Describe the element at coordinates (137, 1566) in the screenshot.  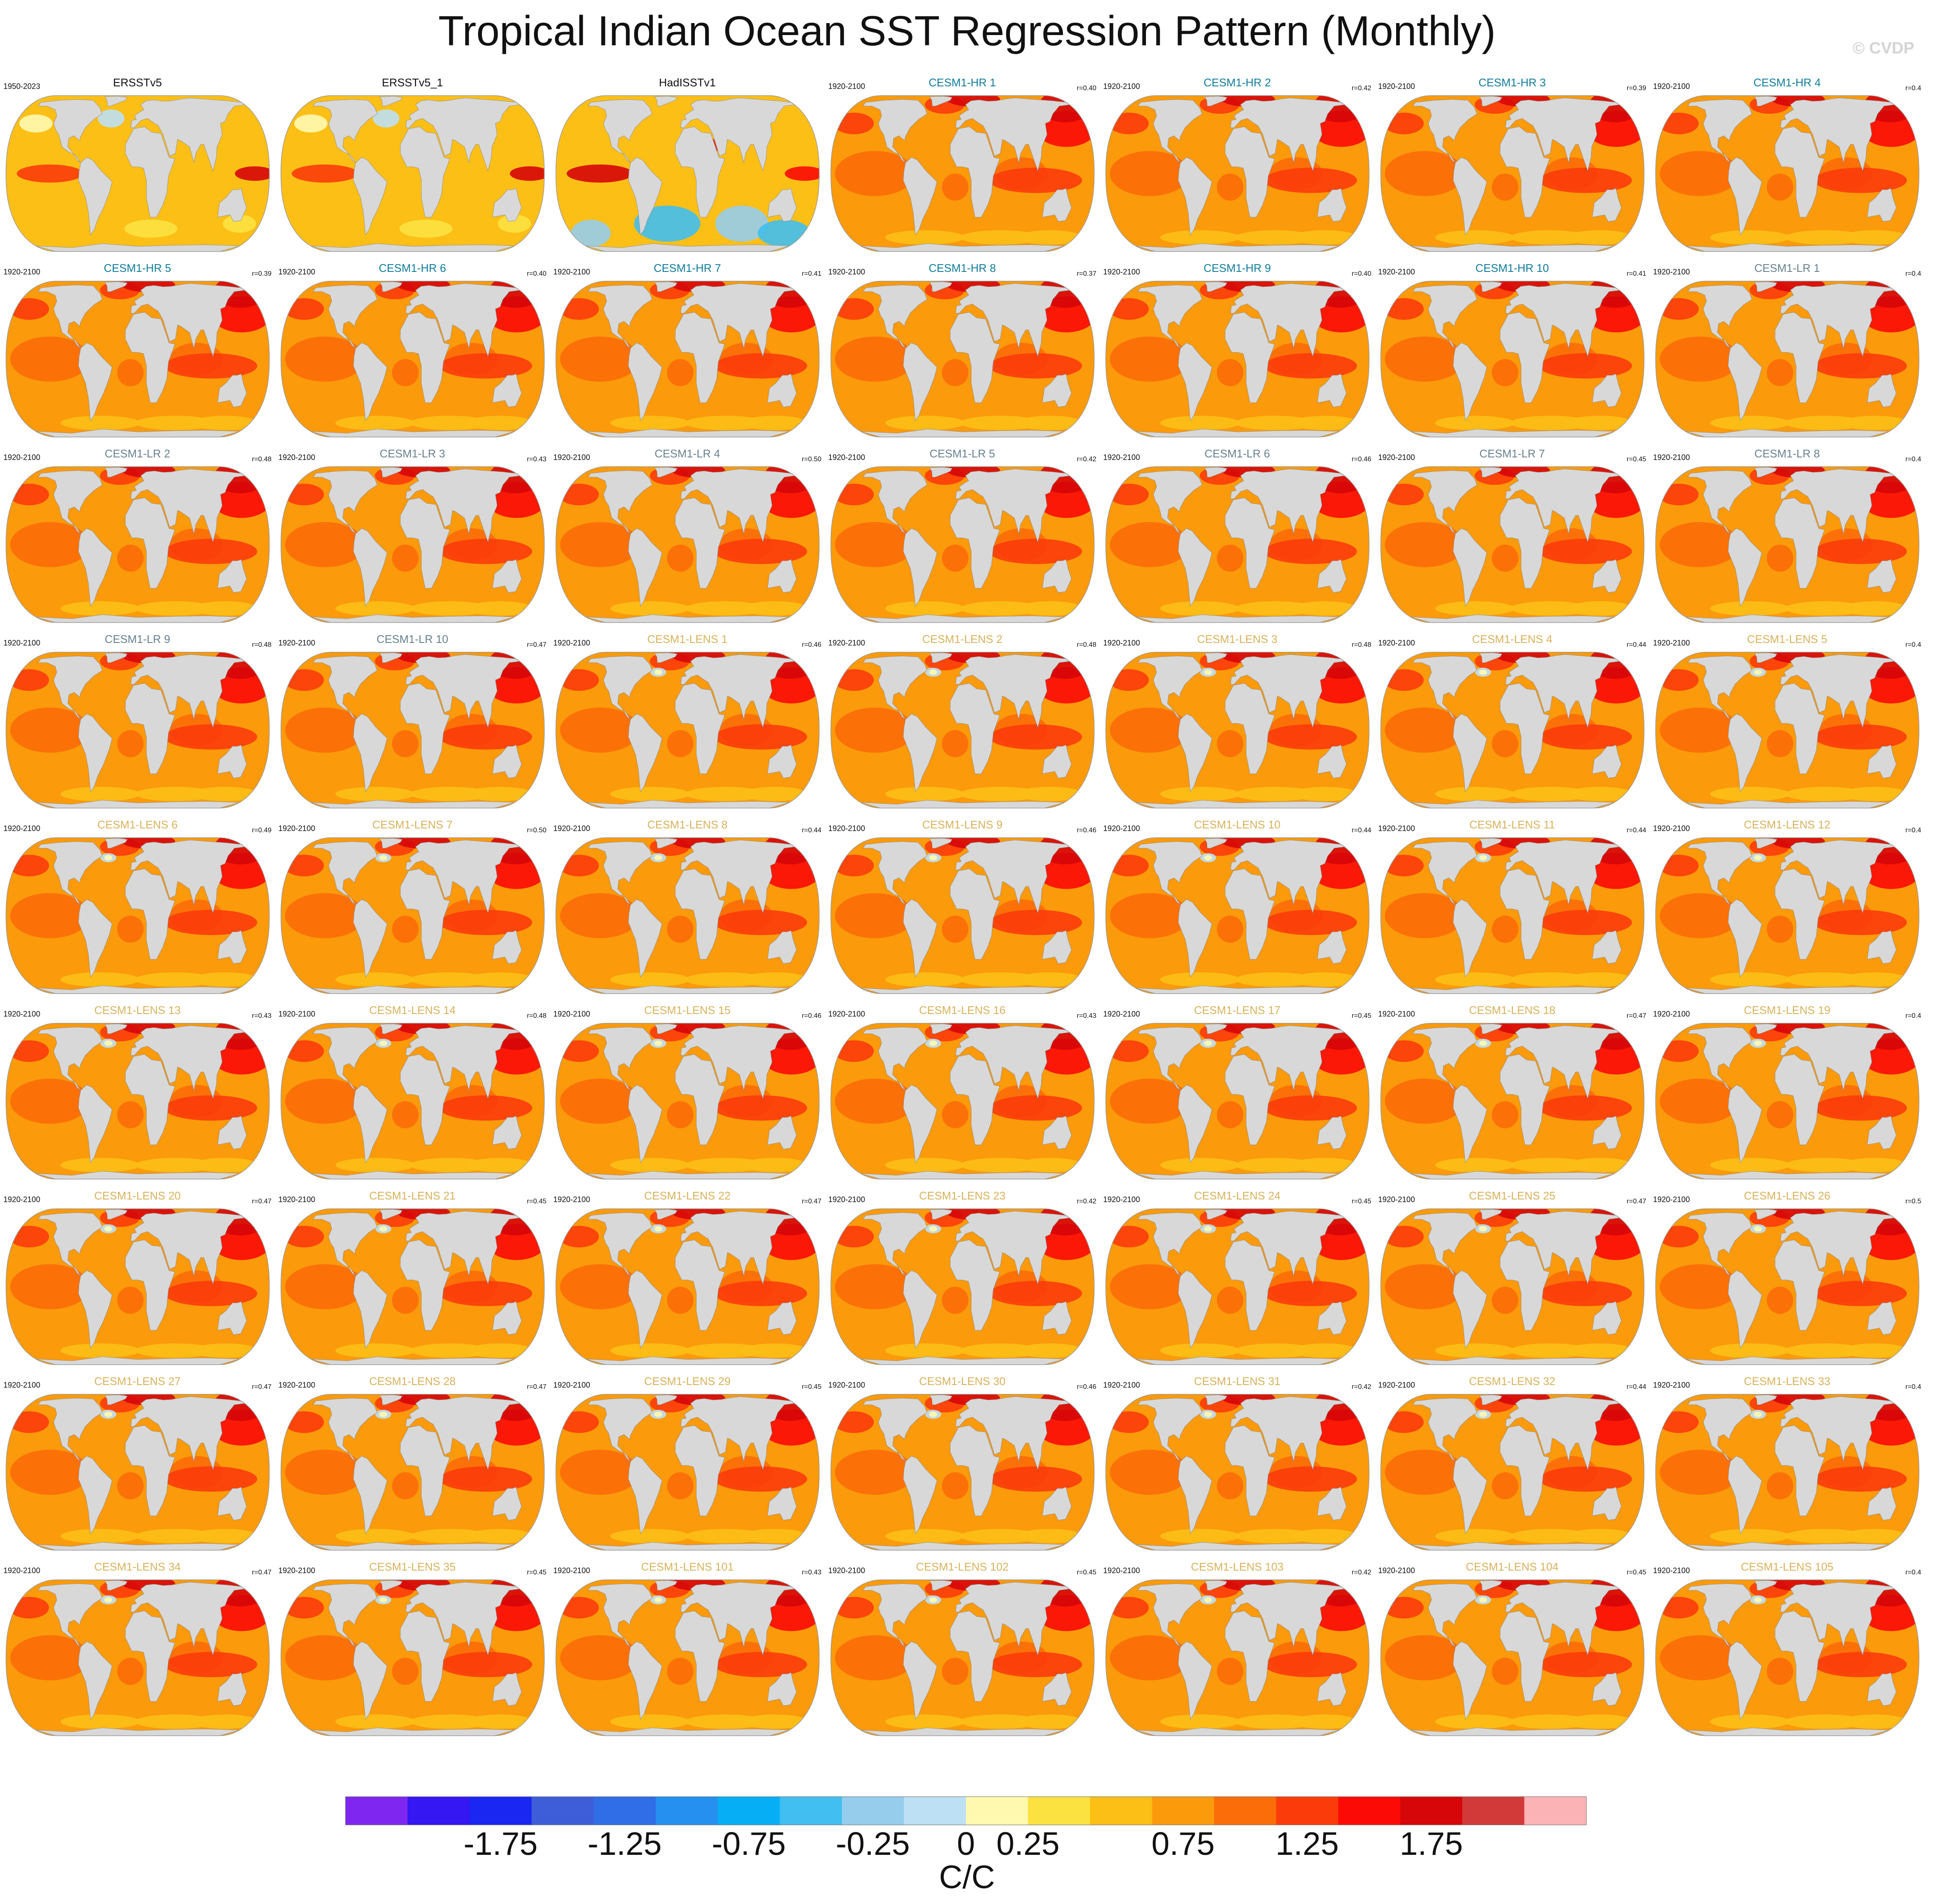
I see `panel-title: CESM1-LENS 34` at that location.